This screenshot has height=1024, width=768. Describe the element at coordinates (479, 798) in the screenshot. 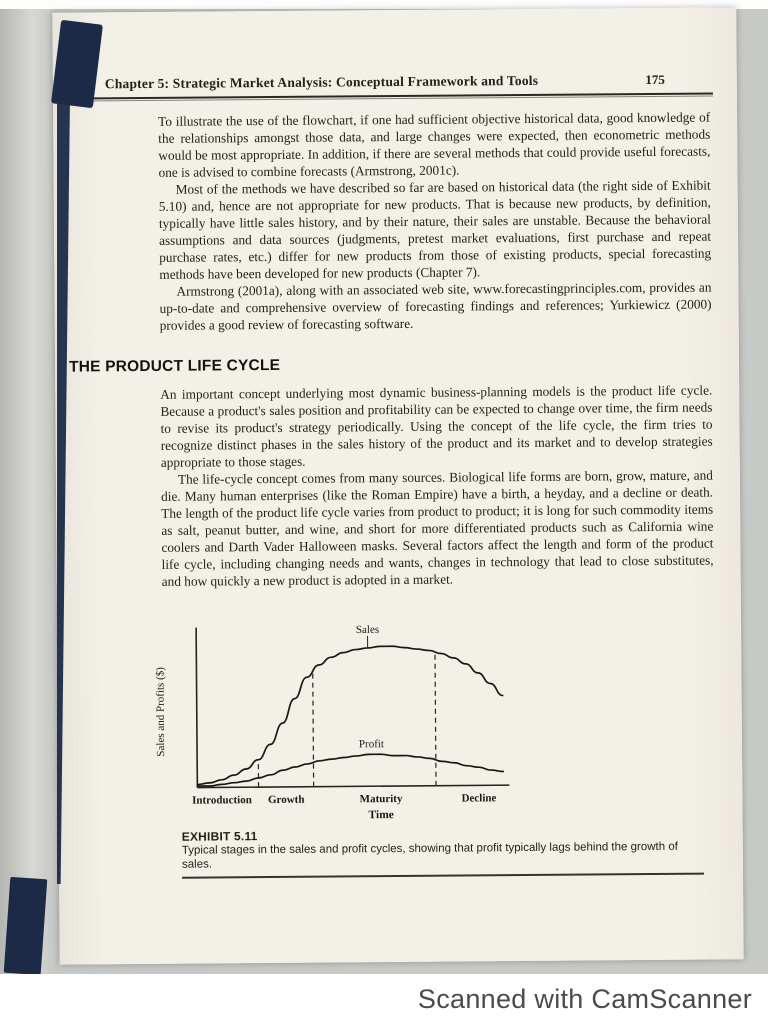

I see `svg-text: Decline` at that location.